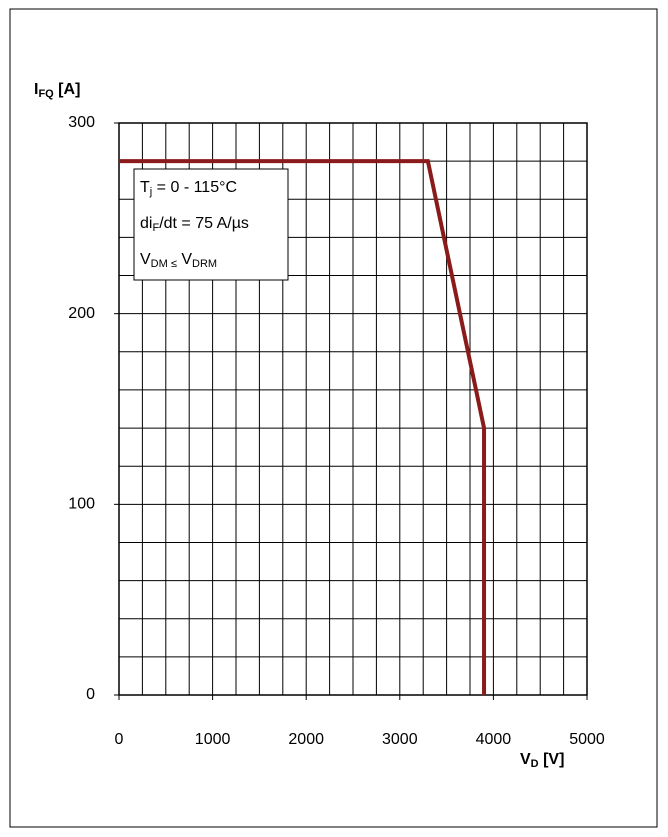 Image resolution: width=668 pixels, height=837 pixels. Describe the element at coordinates (204, 223) in the screenshot. I see `annotation-part: /dt = 75 A/µs` at that location.